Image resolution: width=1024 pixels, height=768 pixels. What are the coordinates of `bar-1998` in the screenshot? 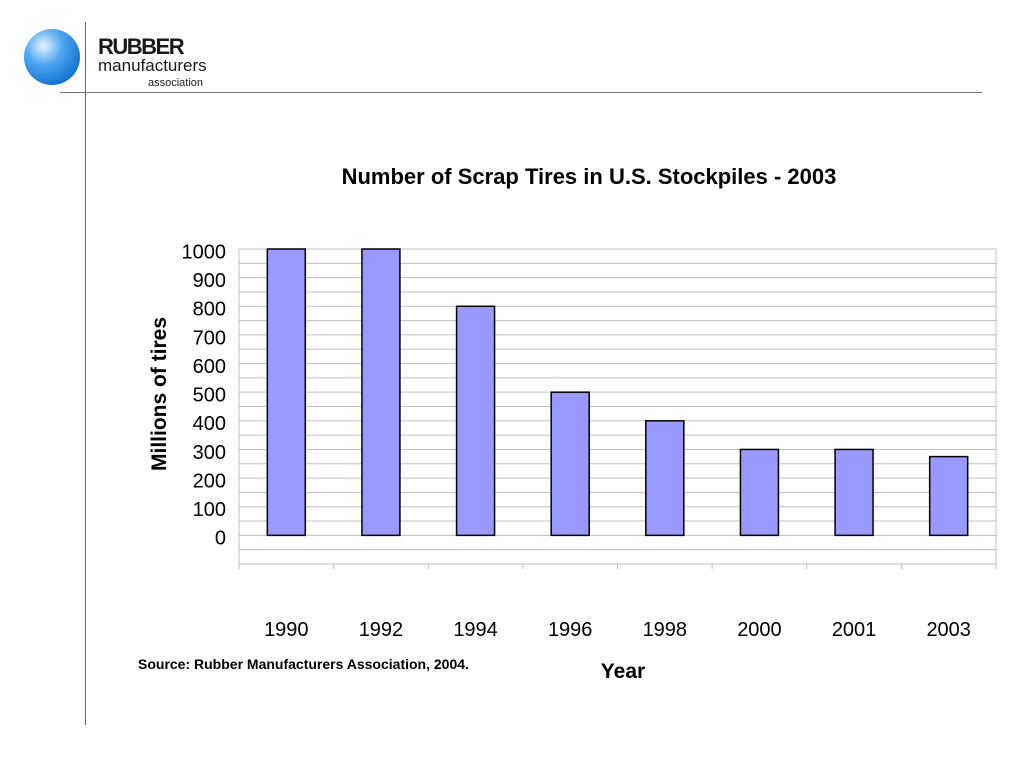 It's located at (665, 478).